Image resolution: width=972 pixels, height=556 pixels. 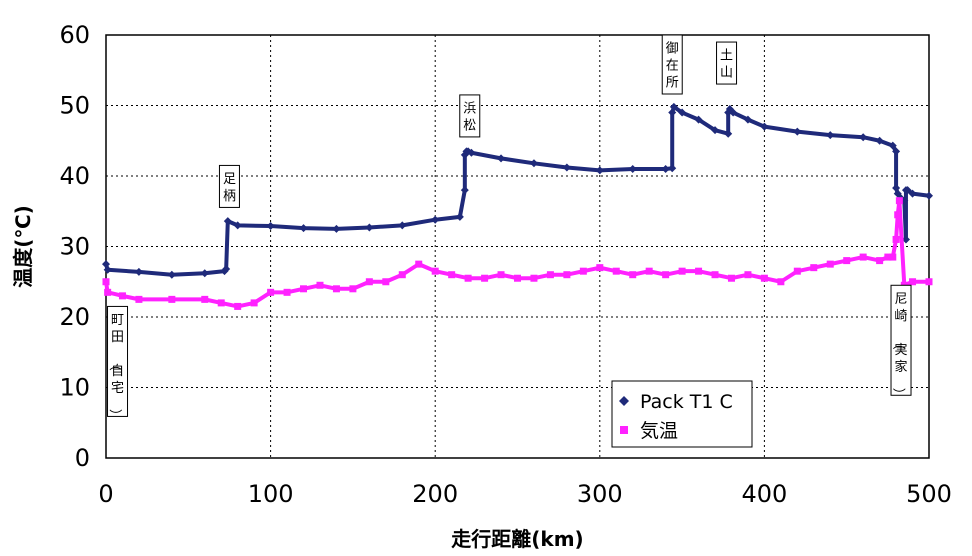 I want to click on y-tick-label: 0, so click(x=82, y=458).